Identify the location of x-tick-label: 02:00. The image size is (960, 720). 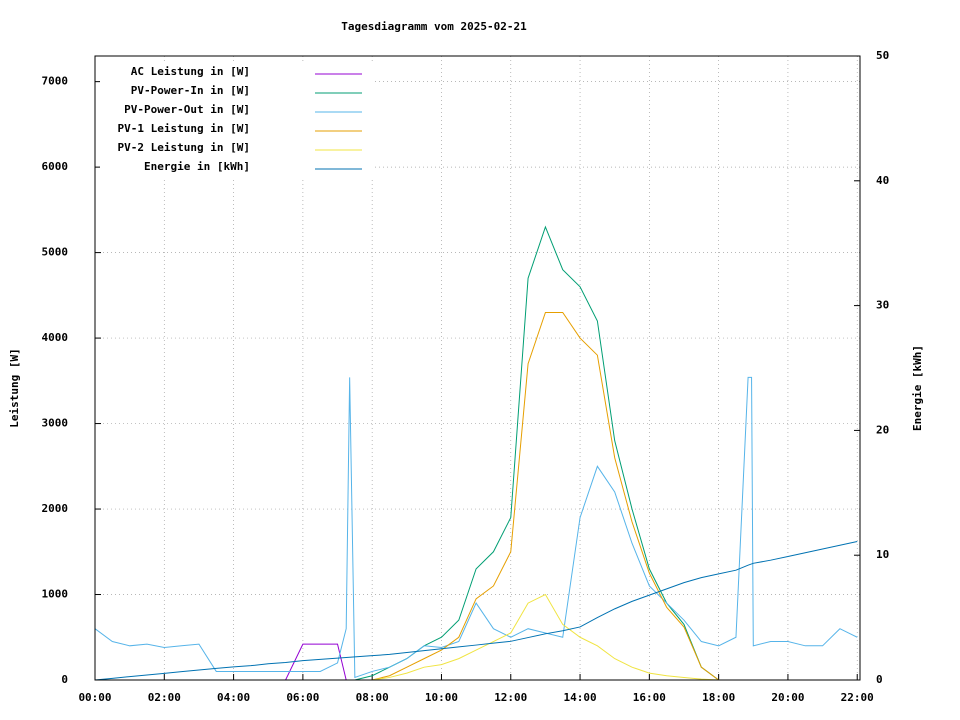
(164, 697).